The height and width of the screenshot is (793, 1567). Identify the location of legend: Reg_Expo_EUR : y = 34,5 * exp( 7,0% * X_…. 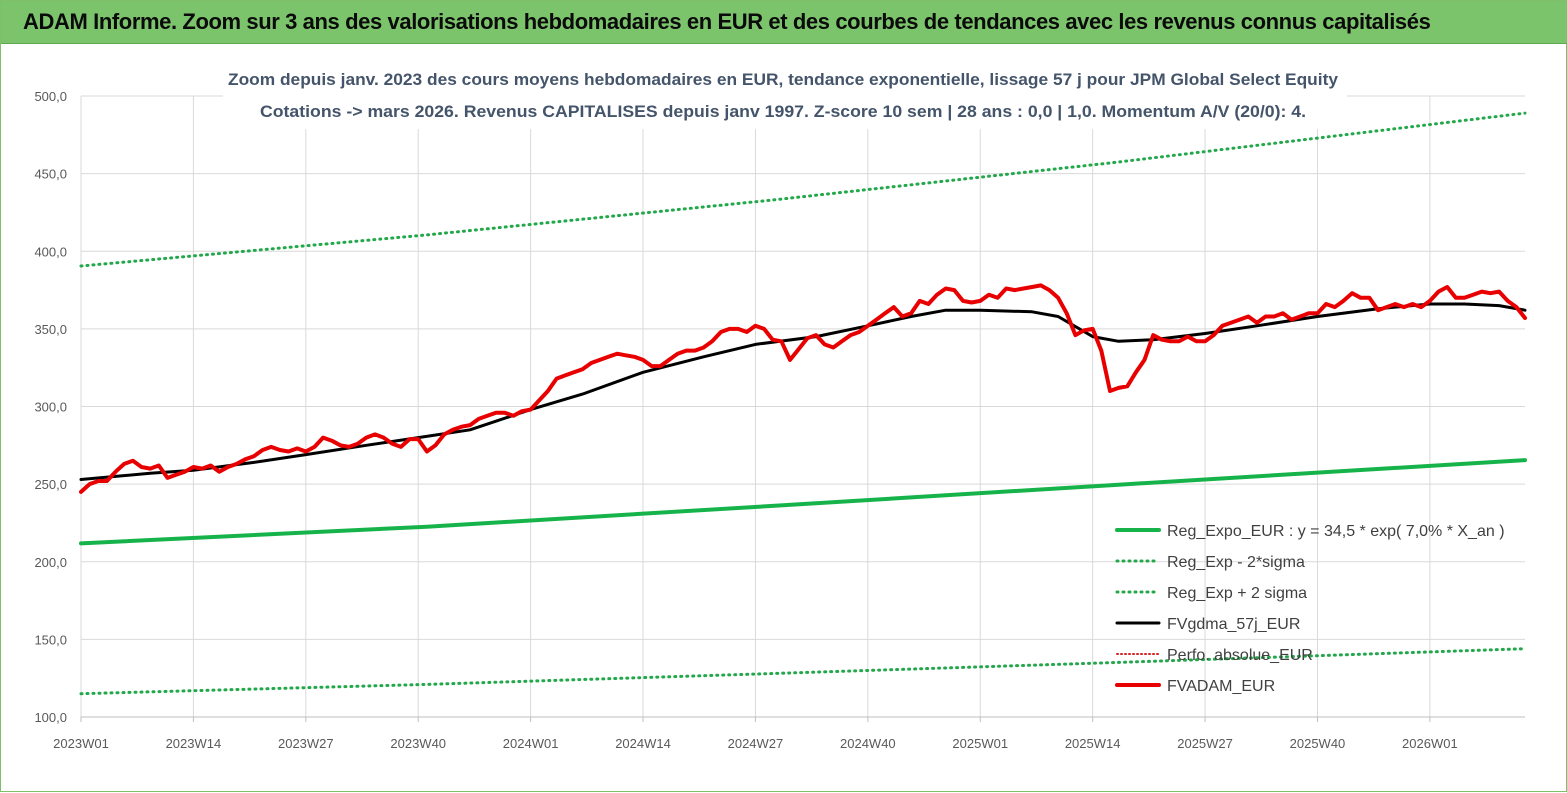
(1310, 609).